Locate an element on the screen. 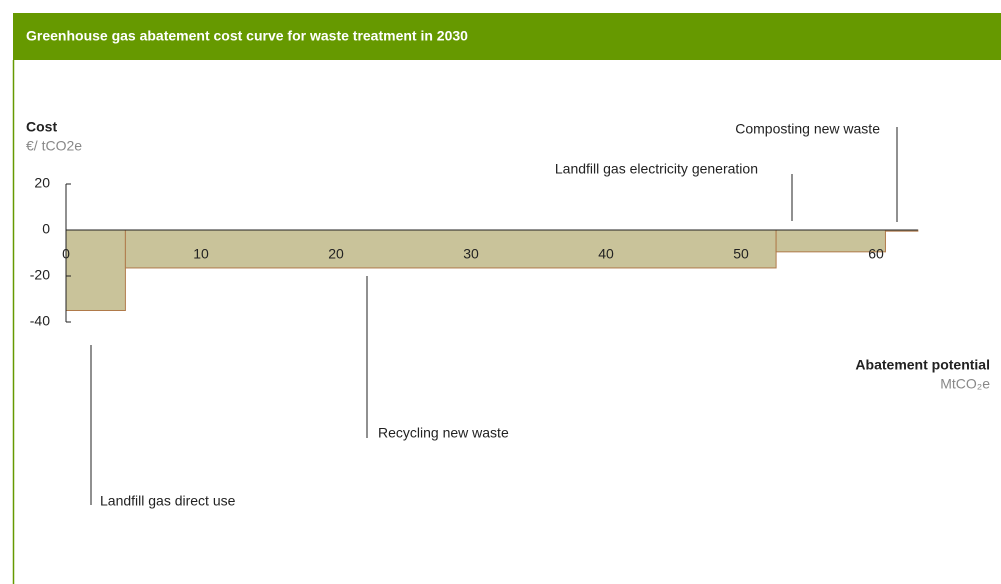  callout-label: Recycling new waste is located at coordinates (443, 433).